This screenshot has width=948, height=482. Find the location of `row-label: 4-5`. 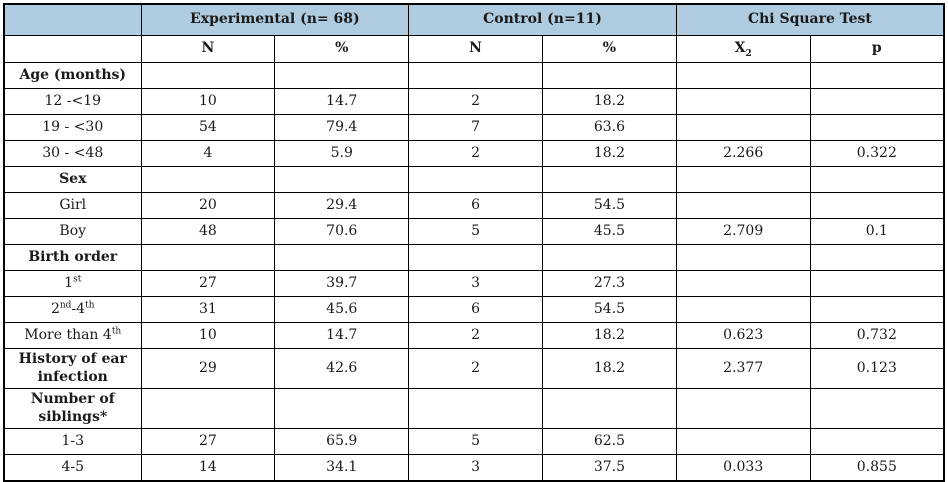

row-label: 4-5 is located at coordinates (72, 467).